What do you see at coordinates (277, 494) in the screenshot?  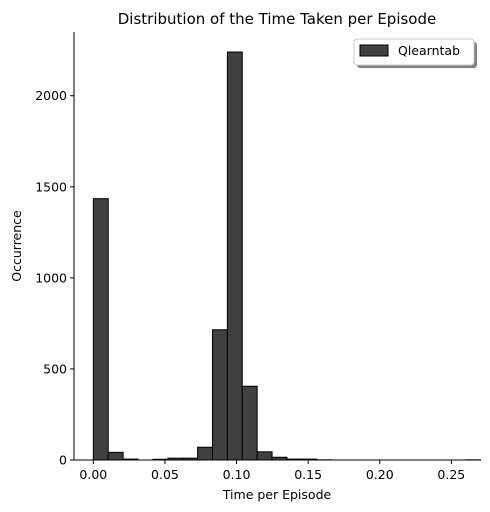 I see `x-axis-label: Time per Episode` at bounding box center [277, 494].